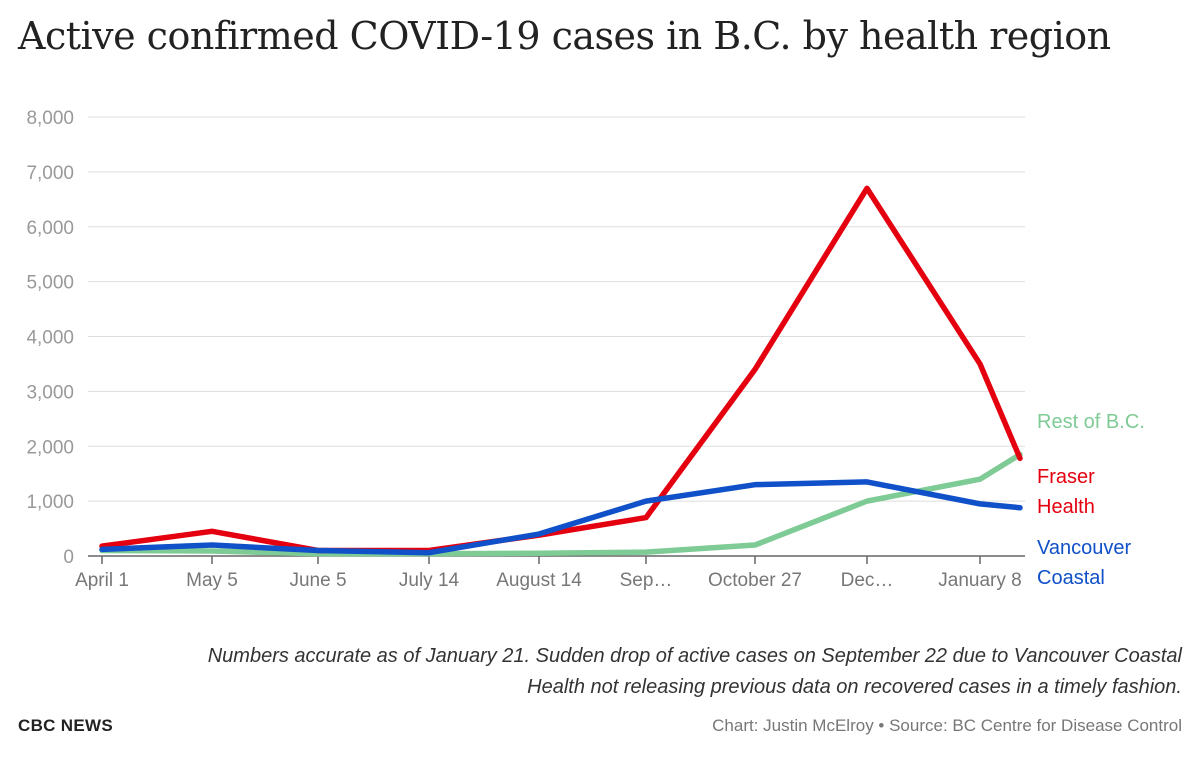  Describe the element at coordinates (561, 517) in the screenshot. I see `series-line-vancouver-coastal` at that location.